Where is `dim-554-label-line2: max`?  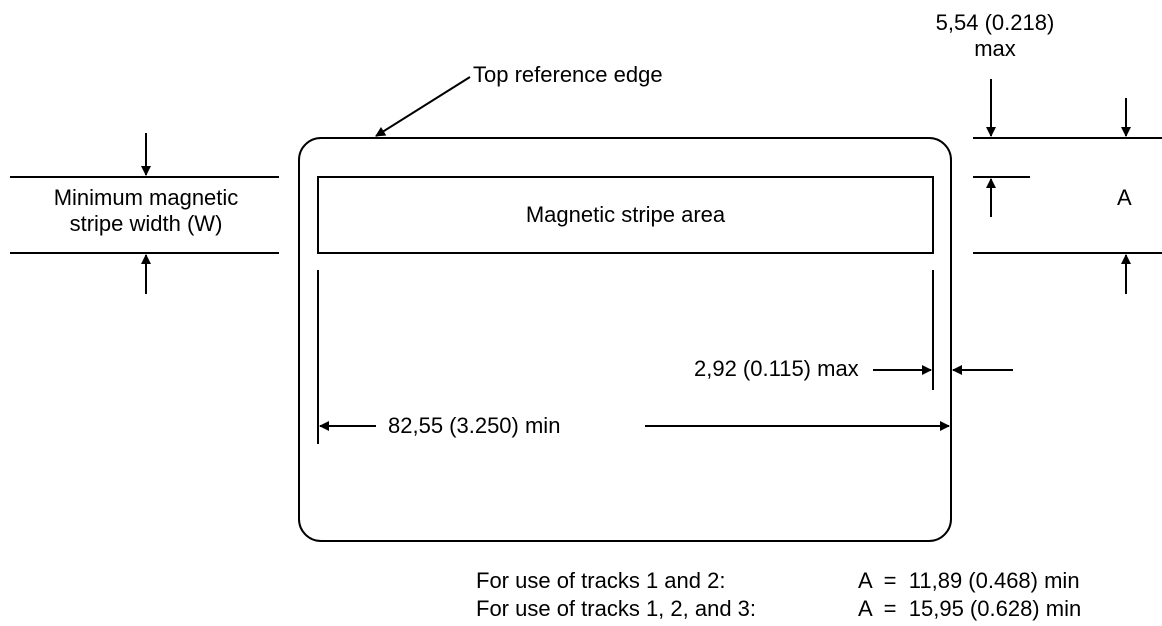
dim-554-label-line2: max is located at coordinates (995, 48).